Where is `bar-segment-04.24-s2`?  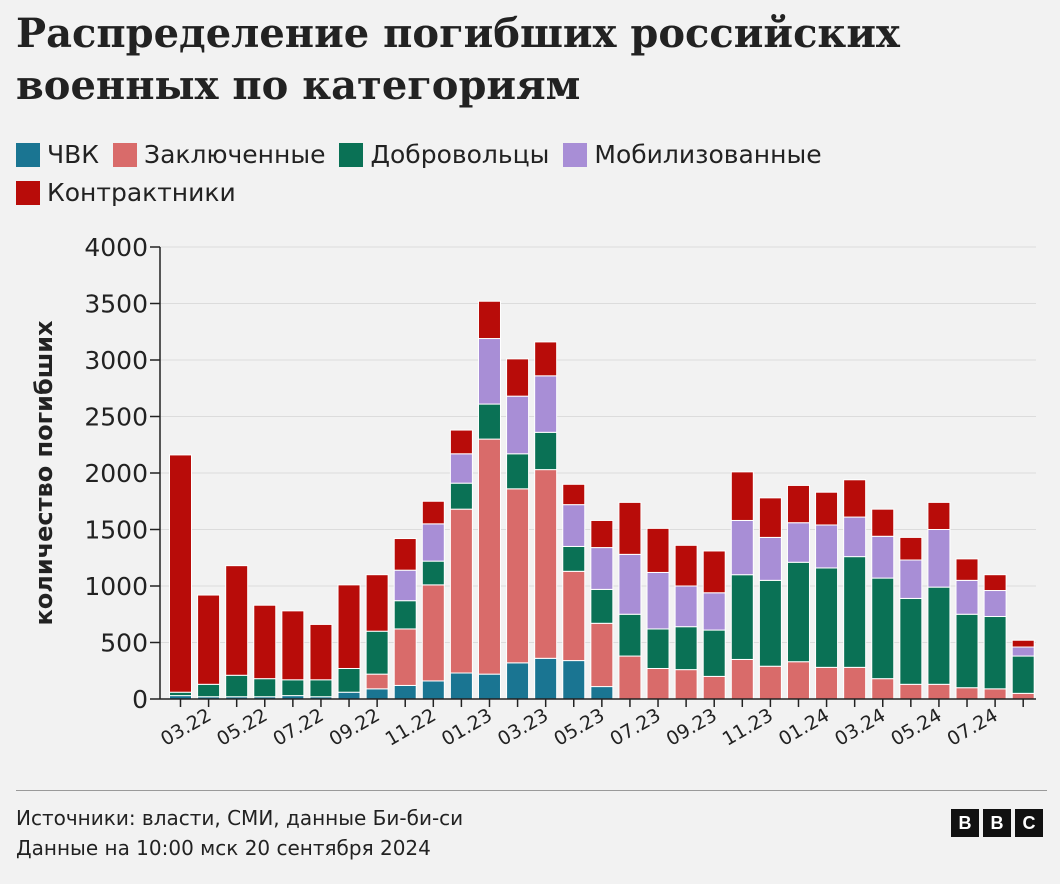
bar-segment-04.24-s2 is located at coordinates (911, 641).